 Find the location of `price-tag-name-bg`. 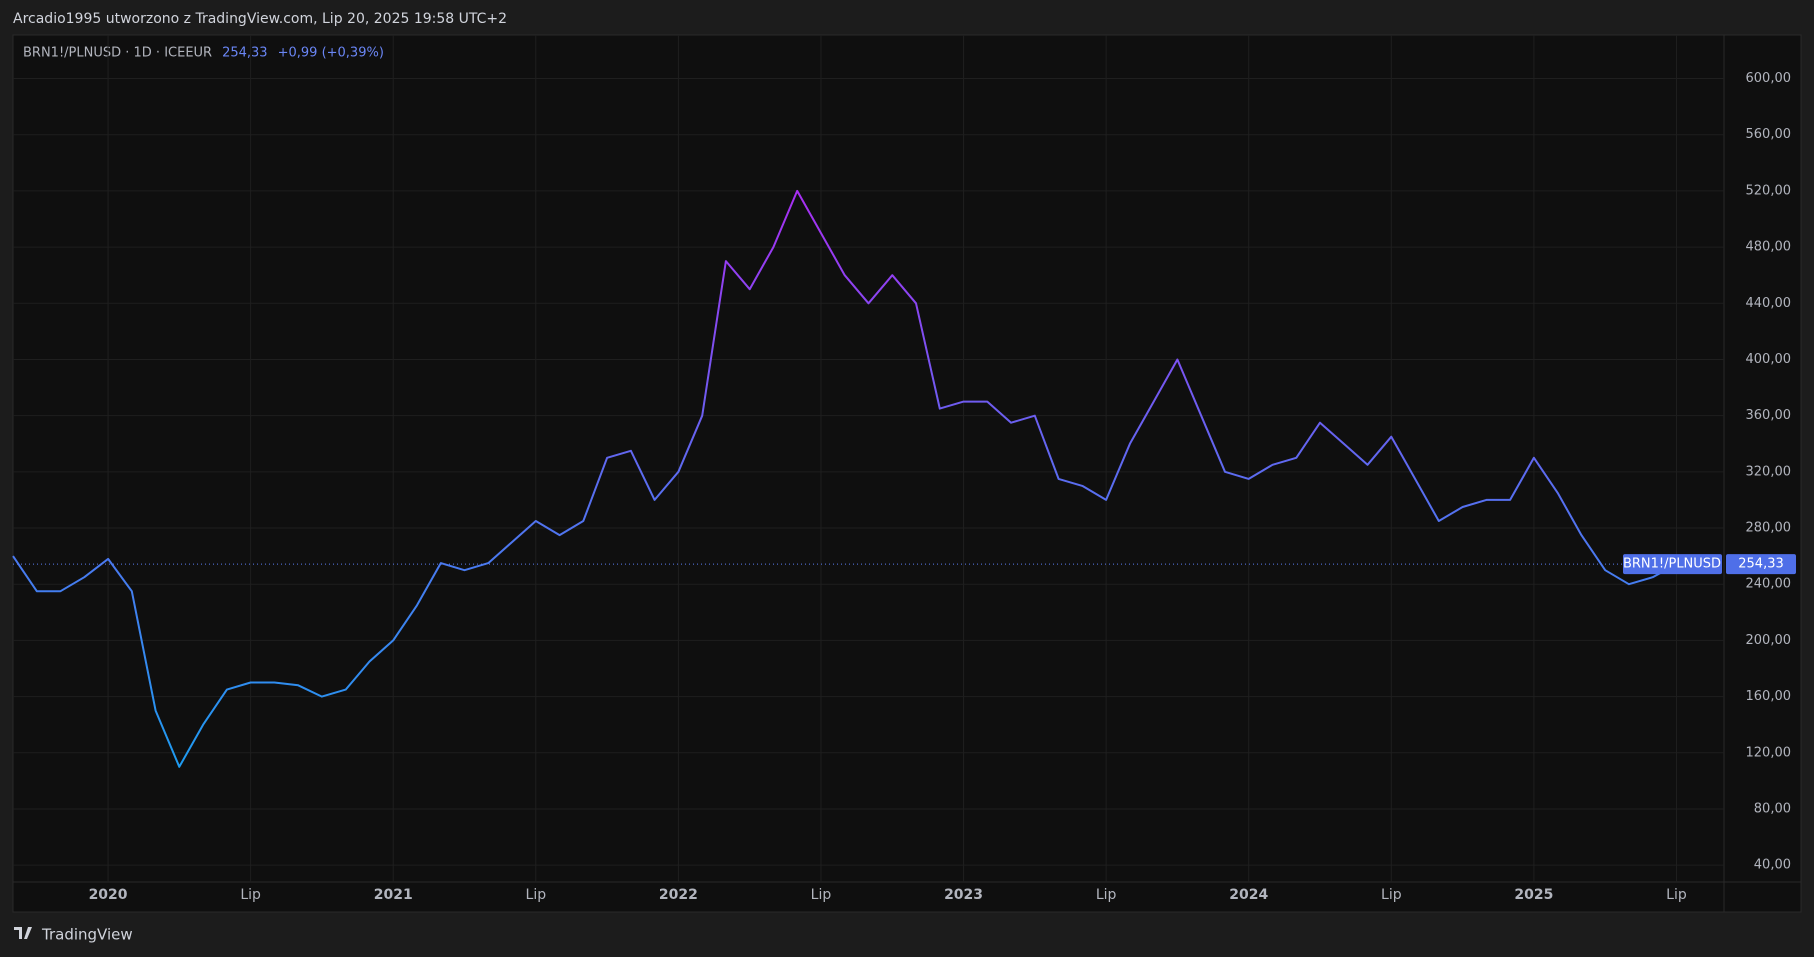

price-tag-name-bg is located at coordinates (1672, 564).